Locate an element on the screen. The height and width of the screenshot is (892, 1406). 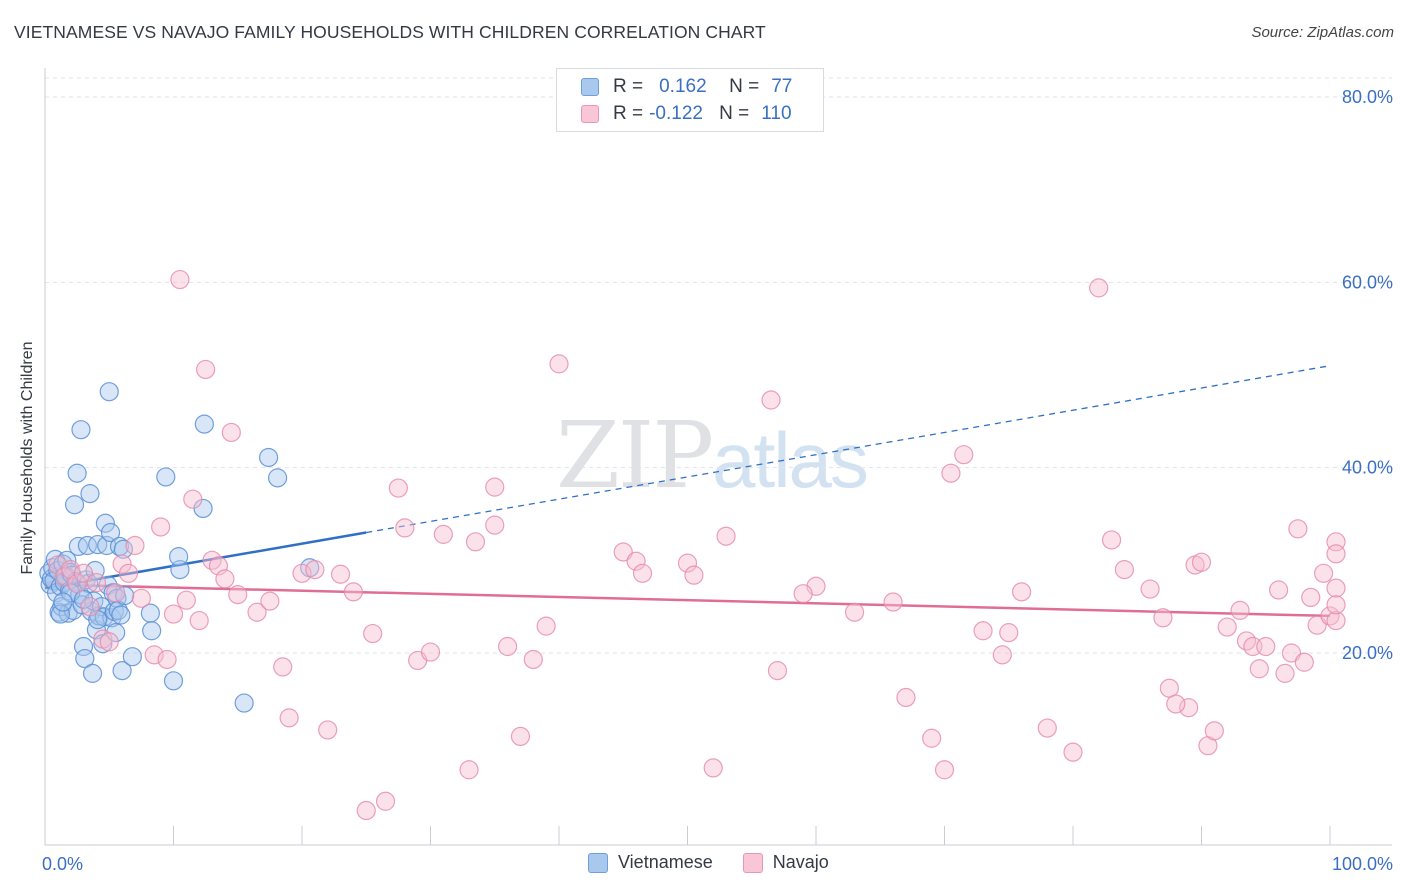
correlation-legend: R = 0.162 N = 77 R = -0.122 N = 110 is located at coordinates (690, 100).